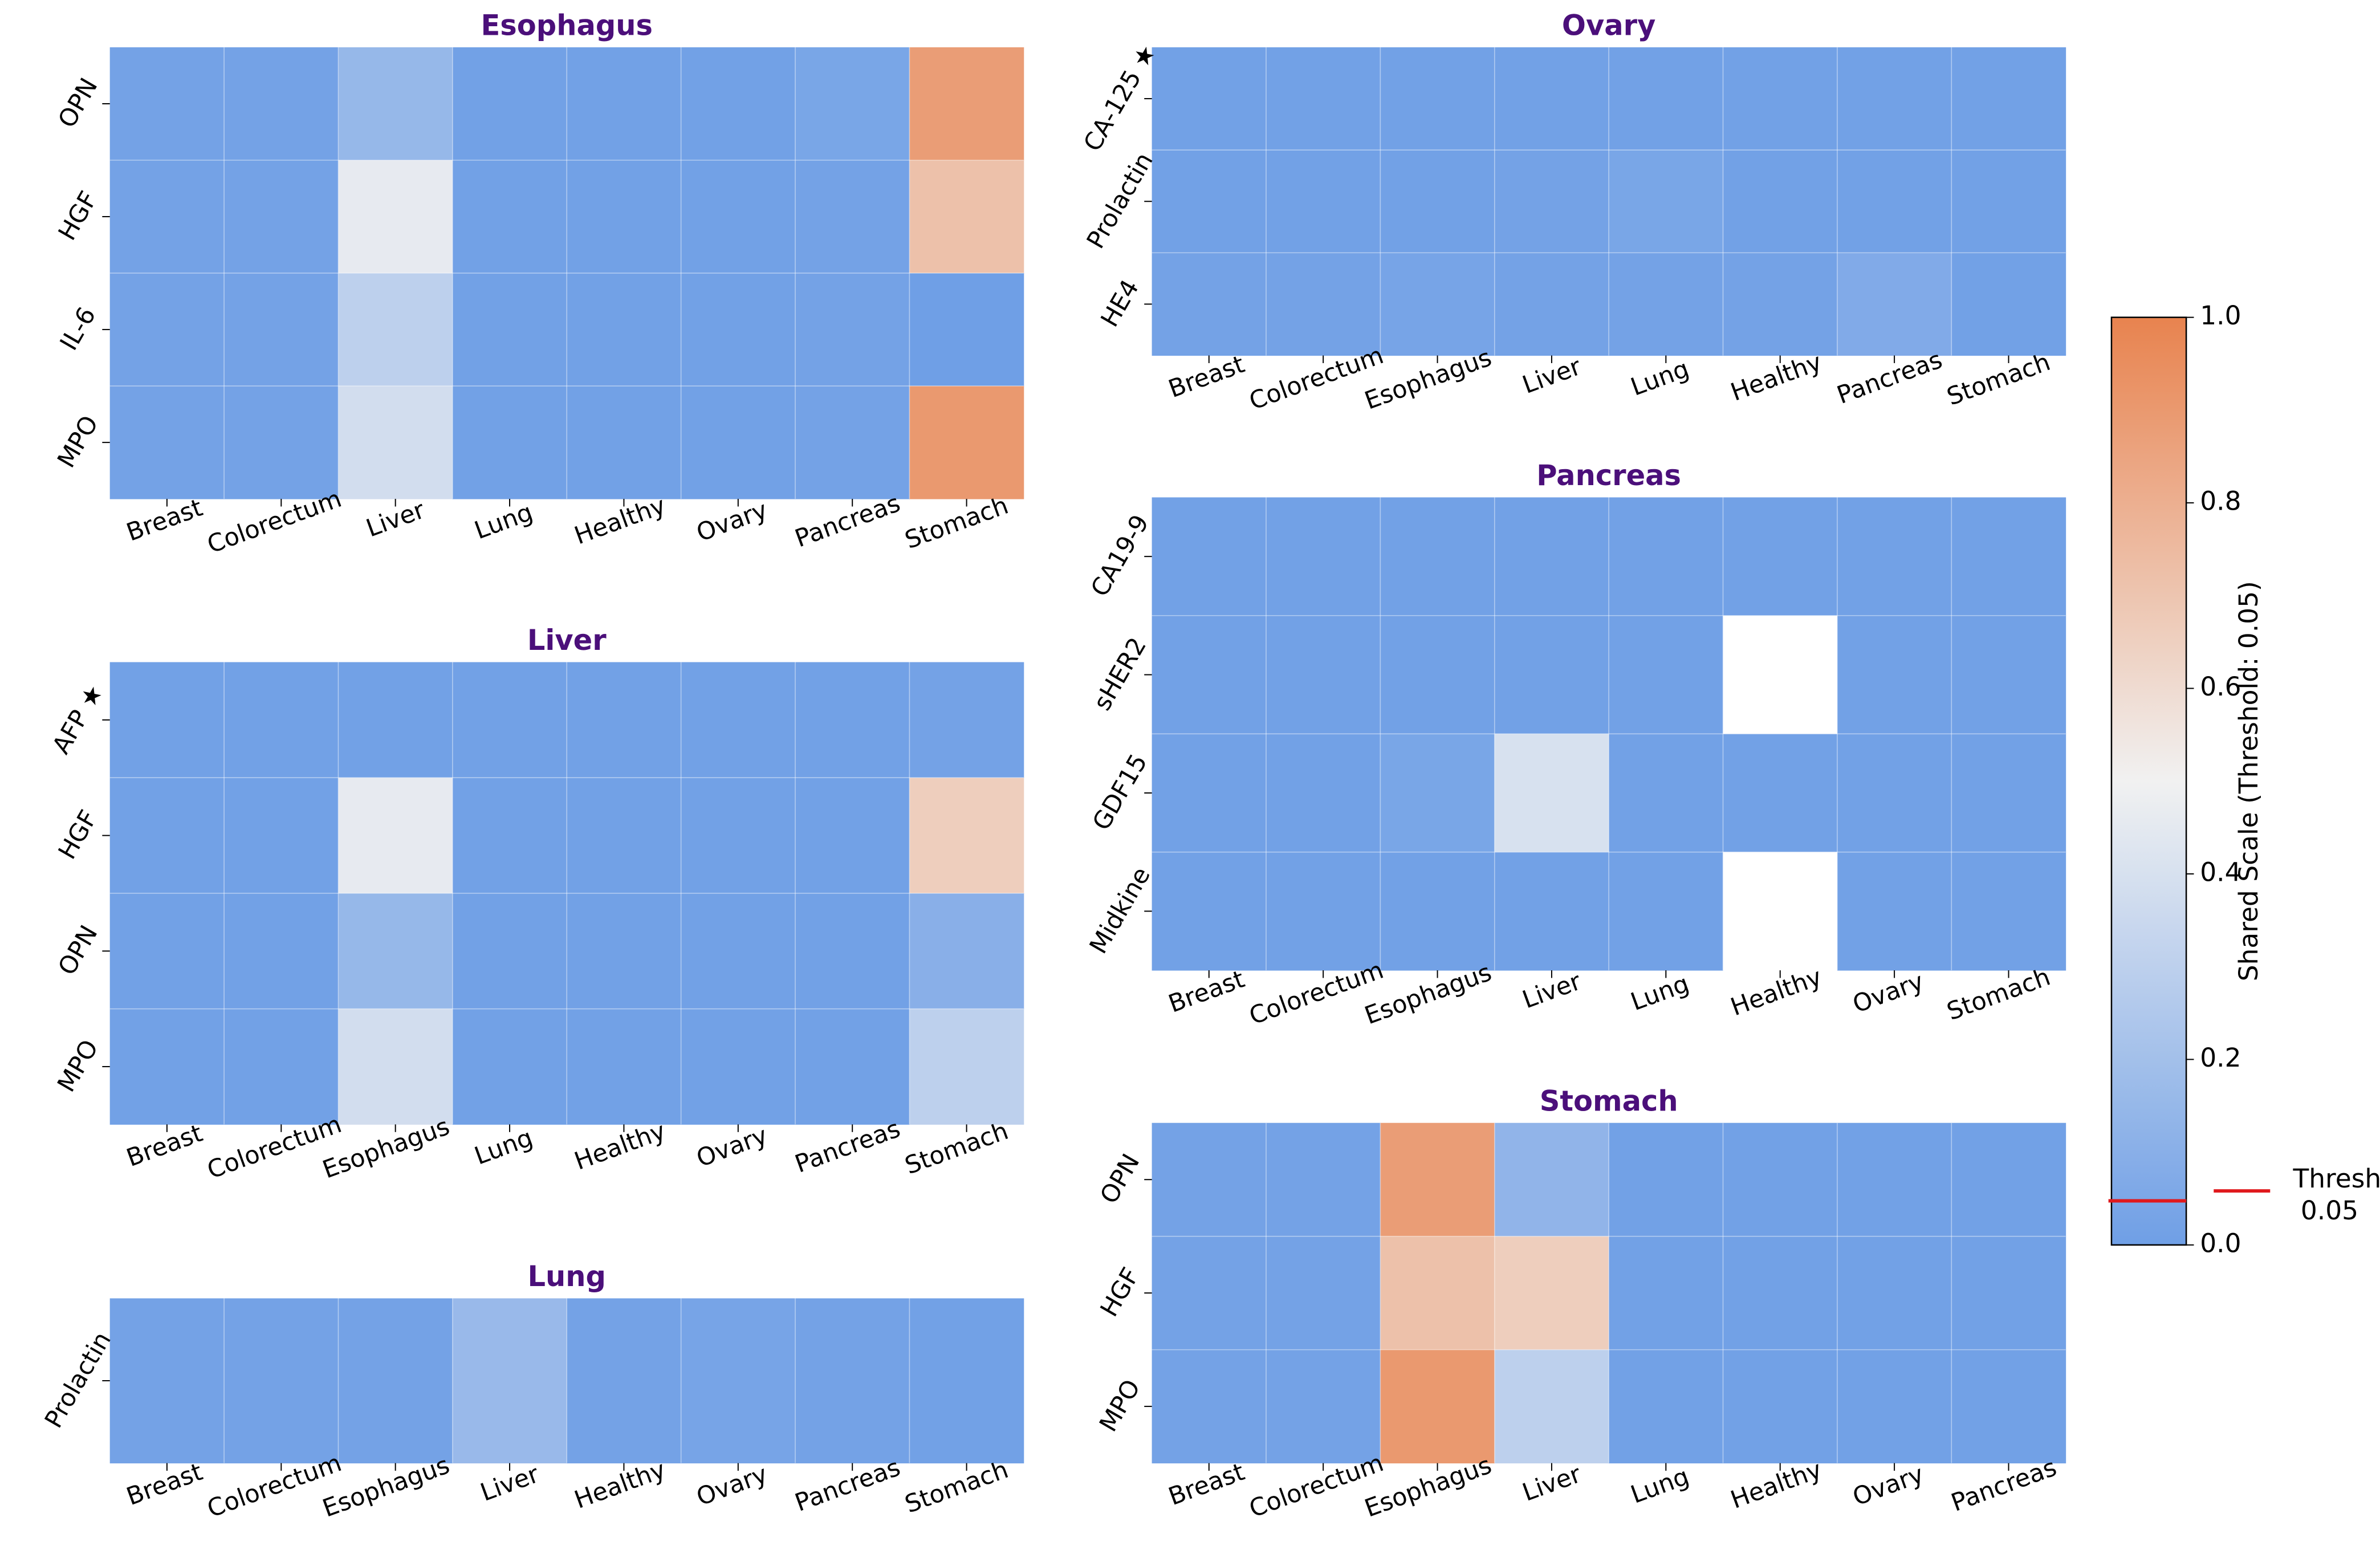 The width and height of the screenshot is (2380, 1554). Describe the element at coordinates (567, 1276) in the screenshot. I see `panel-title: Lung` at that location.